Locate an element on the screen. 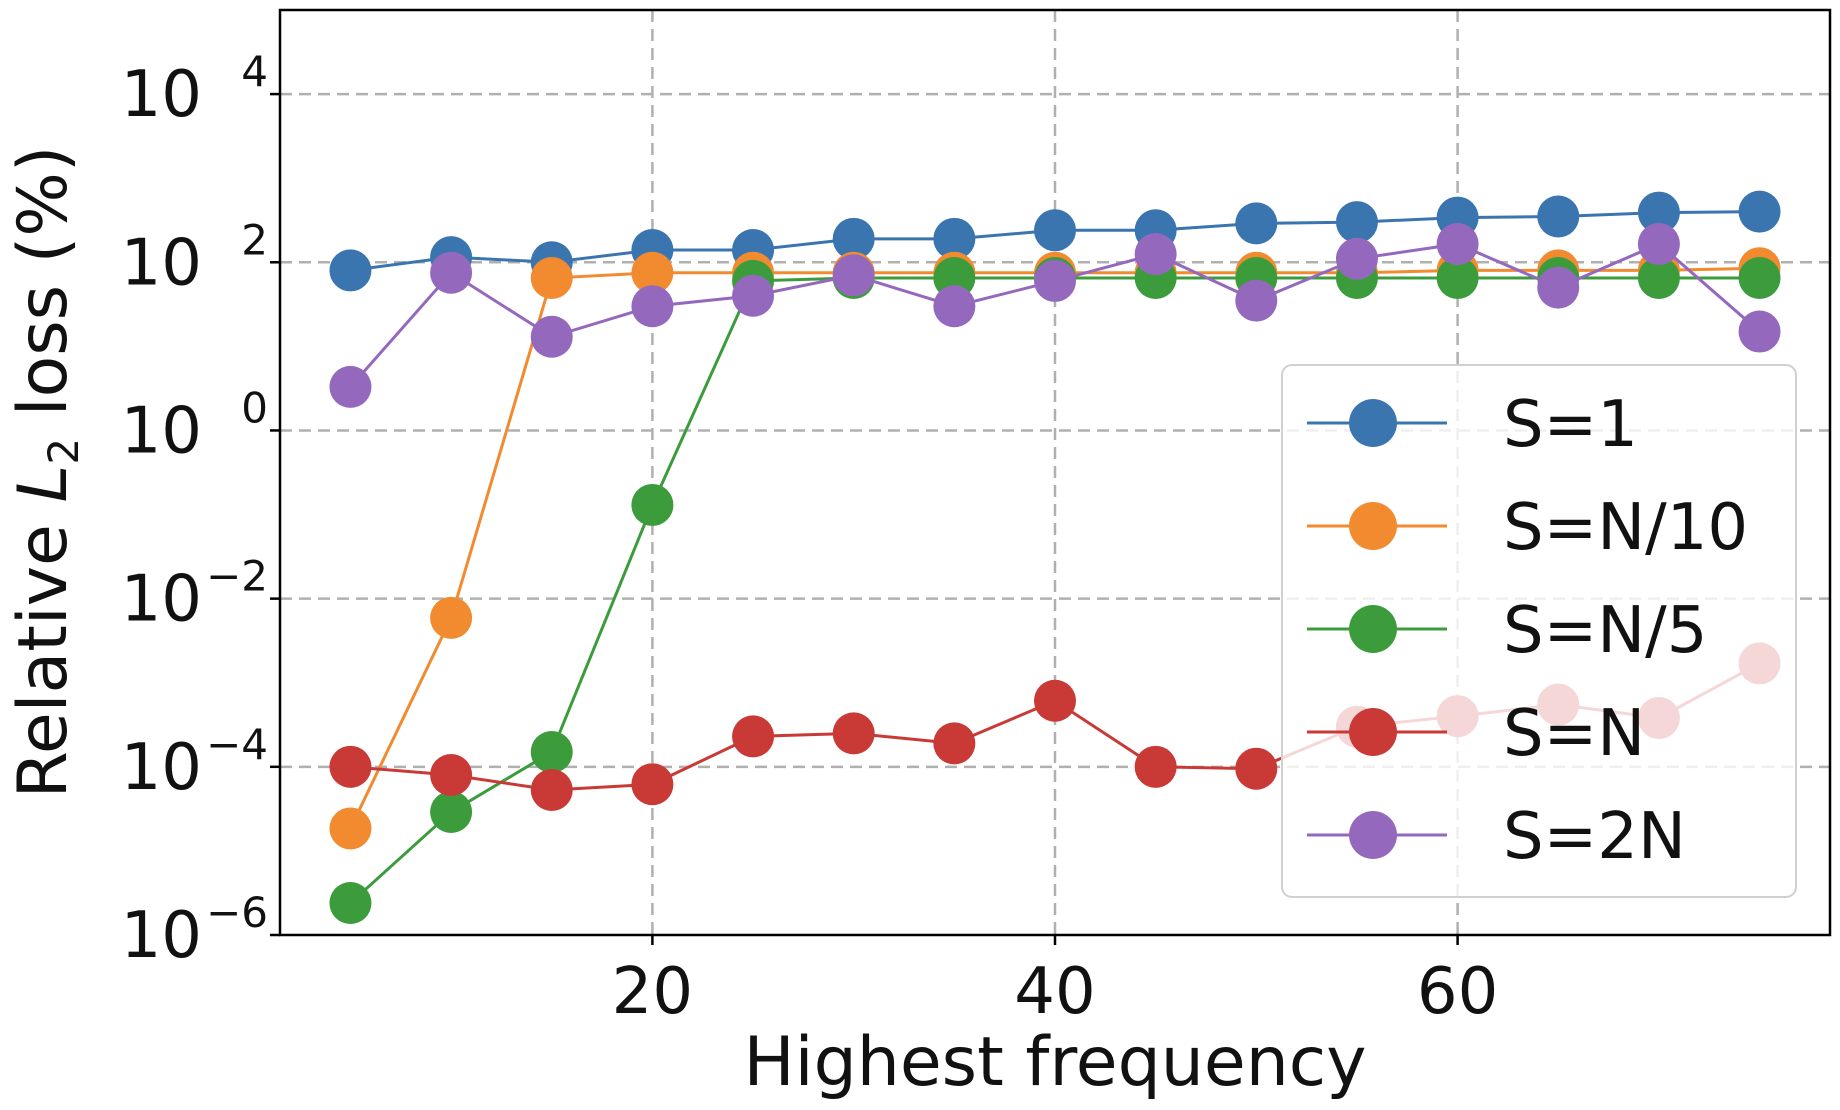 Image resolution: width=1840 pixels, height=1110 pixels. x-axis-title: Highest frequency is located at coordinates (1055, 1062).